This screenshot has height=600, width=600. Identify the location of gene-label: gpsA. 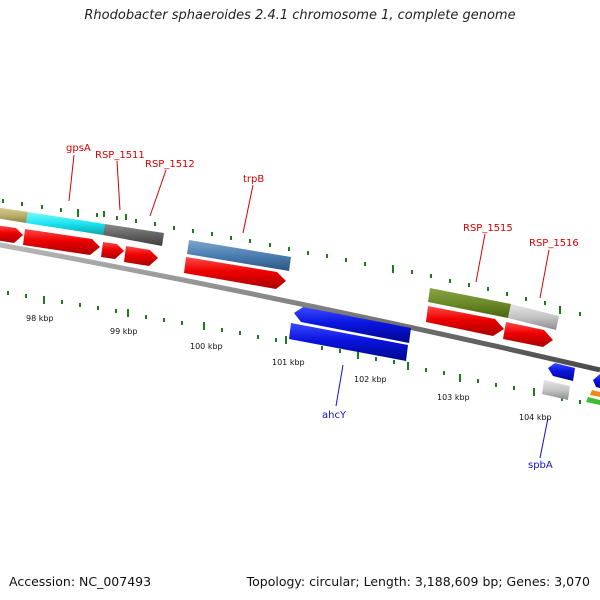
(78, 148).